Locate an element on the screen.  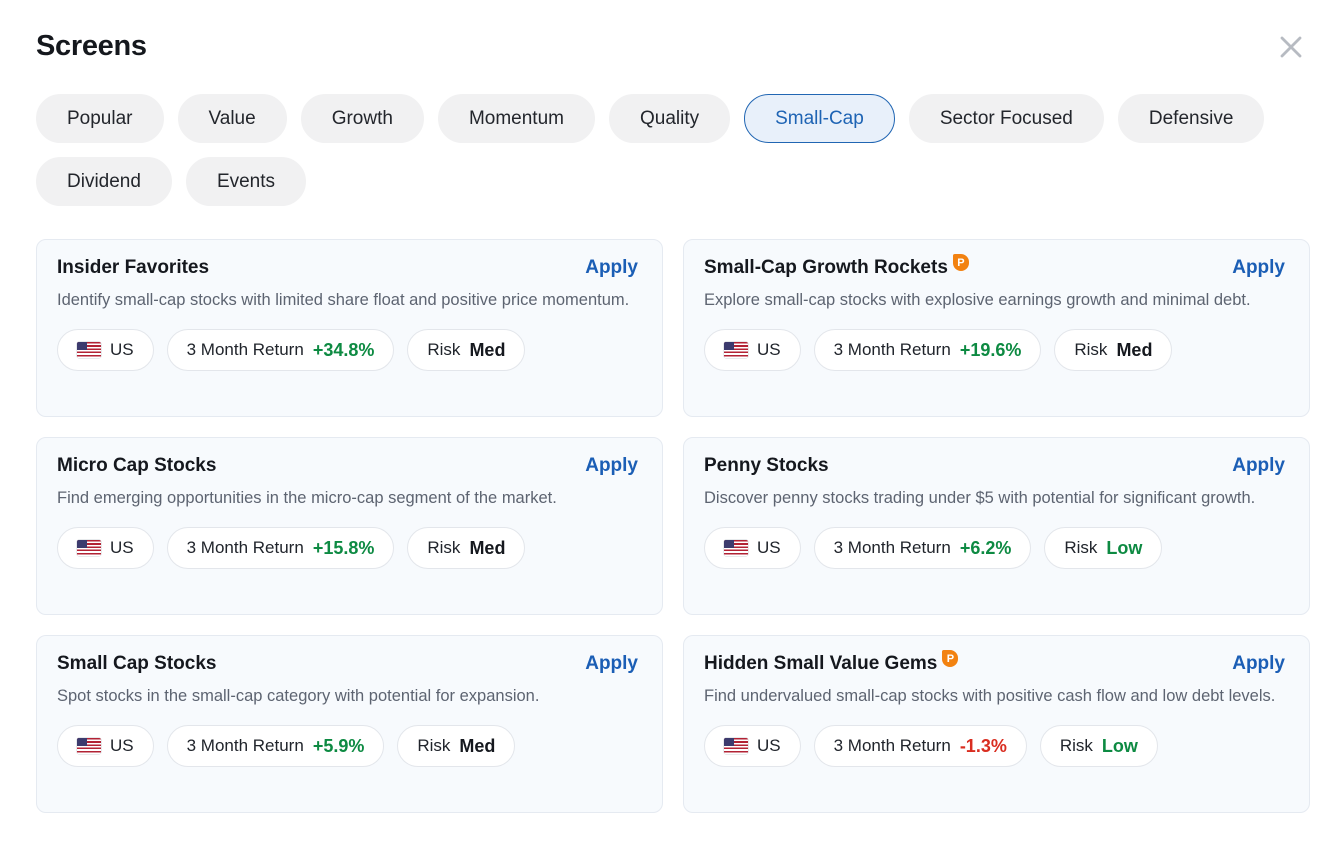
page-title: Screens is located at coordinates (91, 46).